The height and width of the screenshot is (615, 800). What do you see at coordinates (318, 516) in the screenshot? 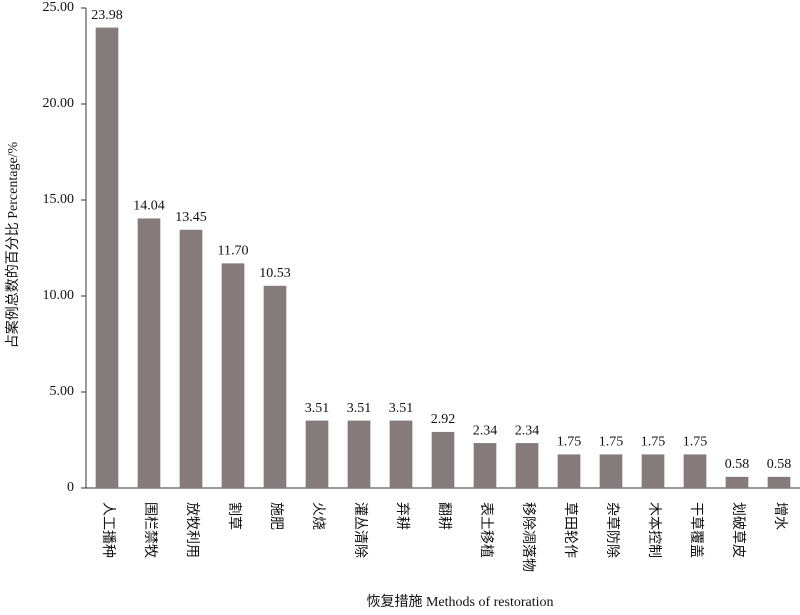
I see `x-tick-label: 火烧` at bounding box center [318, 516].